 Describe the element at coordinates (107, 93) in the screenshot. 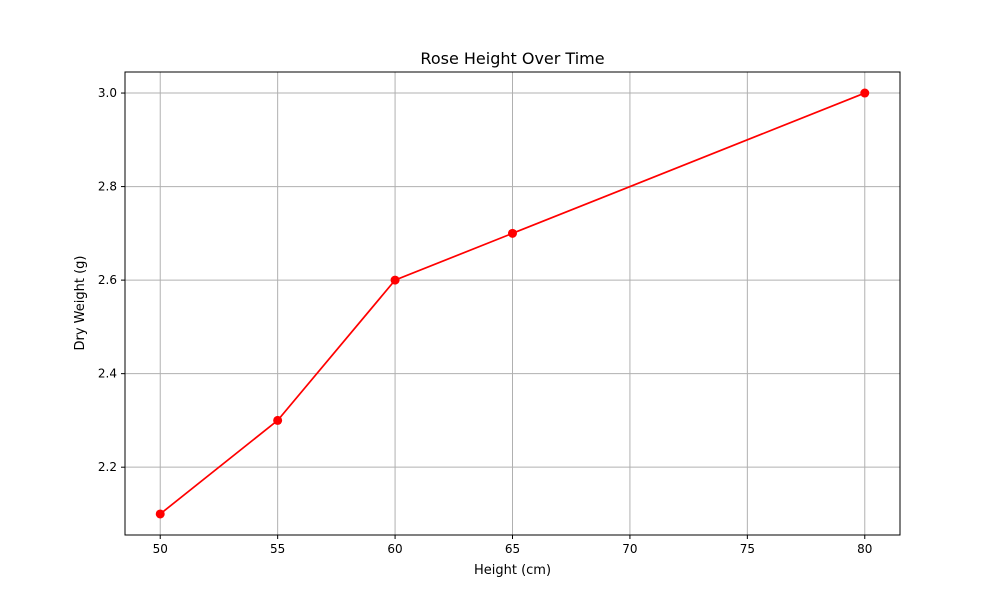

I see `y-tick-label: 3.0` at that location.